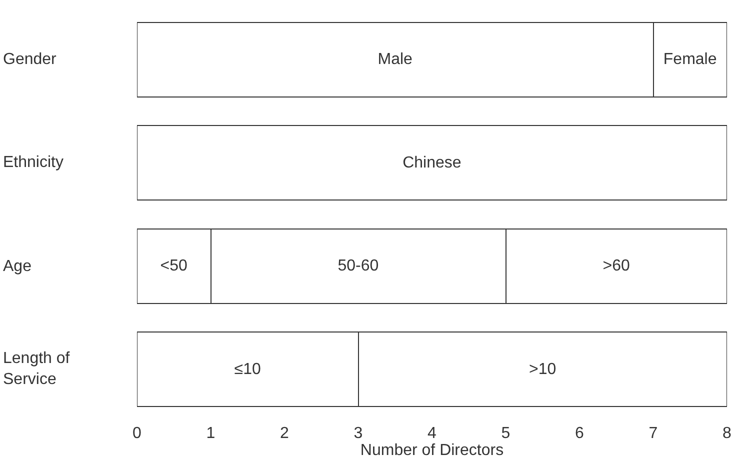  I want to click on x-tick-label: 4, so click(432, 433).